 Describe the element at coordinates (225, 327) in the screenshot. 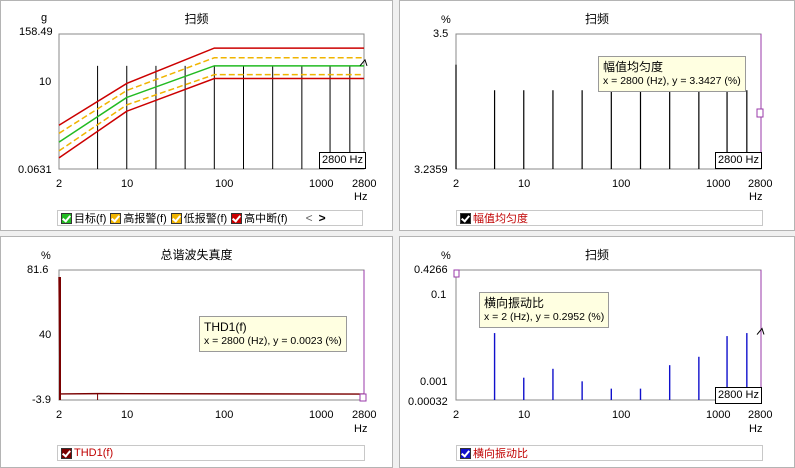

I see `tooltip-title: THD1(f)` at that location.